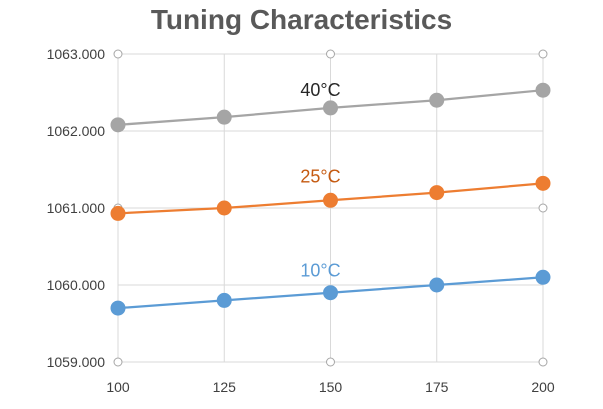  I want to click on x-tick-label: 200, so click(543, 387).